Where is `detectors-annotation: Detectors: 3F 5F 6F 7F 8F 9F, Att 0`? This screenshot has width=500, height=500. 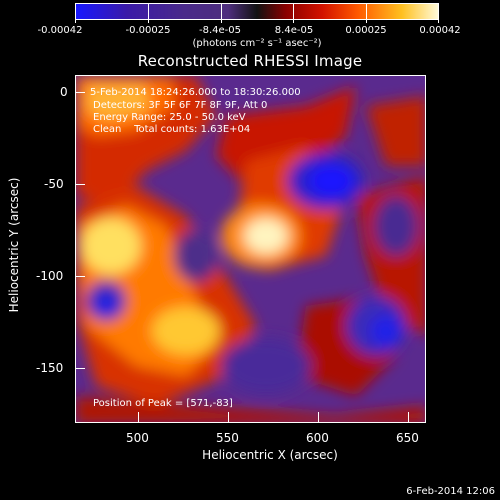
detectors-annotation: Detectors: 3F 5F 6F 7F 8F 9F, Att 0 is located at coordinates (180, 105).